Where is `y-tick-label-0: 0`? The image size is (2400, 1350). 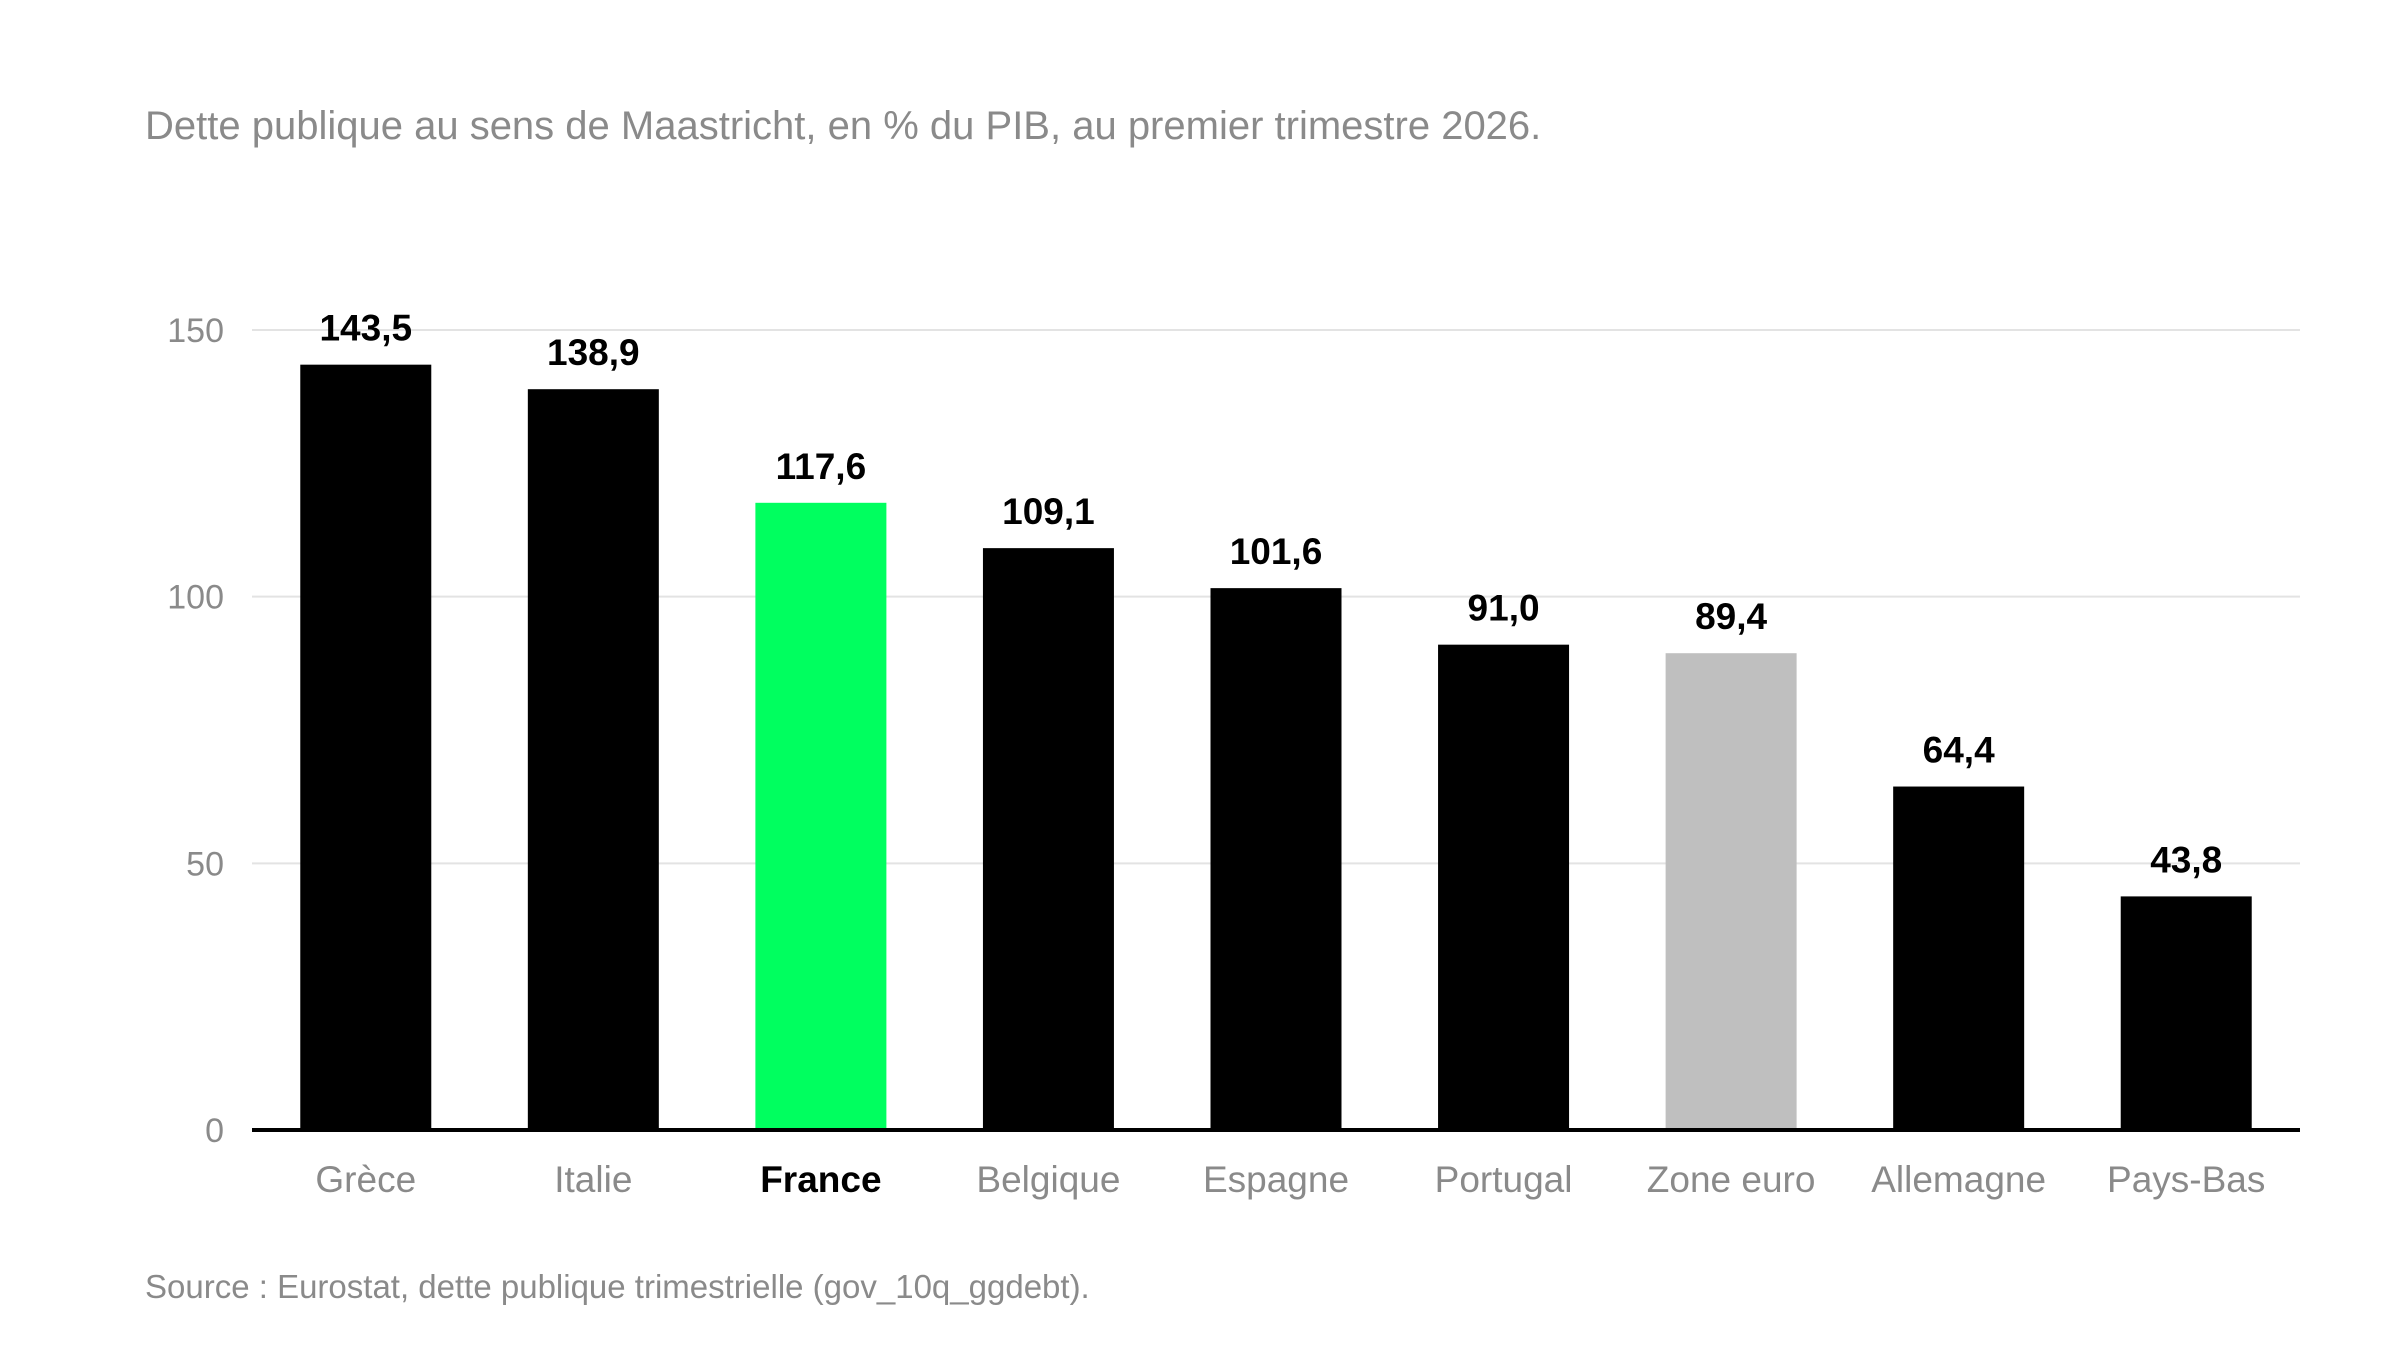 y-tick-label-0: 0 is located at coordinates (214, 1131).